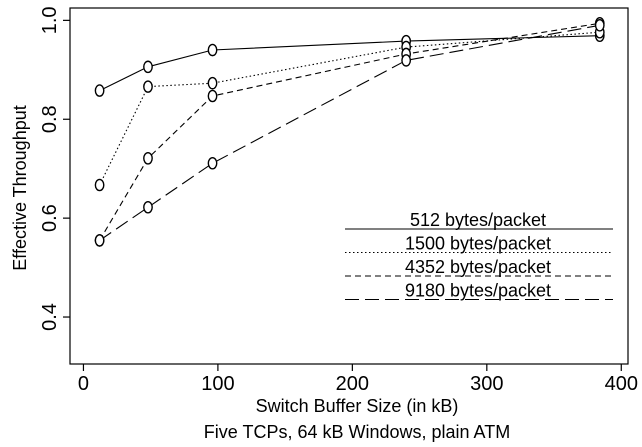  What do you see at coordinates (50, 20) in the screenshot?
I see `y-tick-label: 1.0` at bounding box center [50, 20].